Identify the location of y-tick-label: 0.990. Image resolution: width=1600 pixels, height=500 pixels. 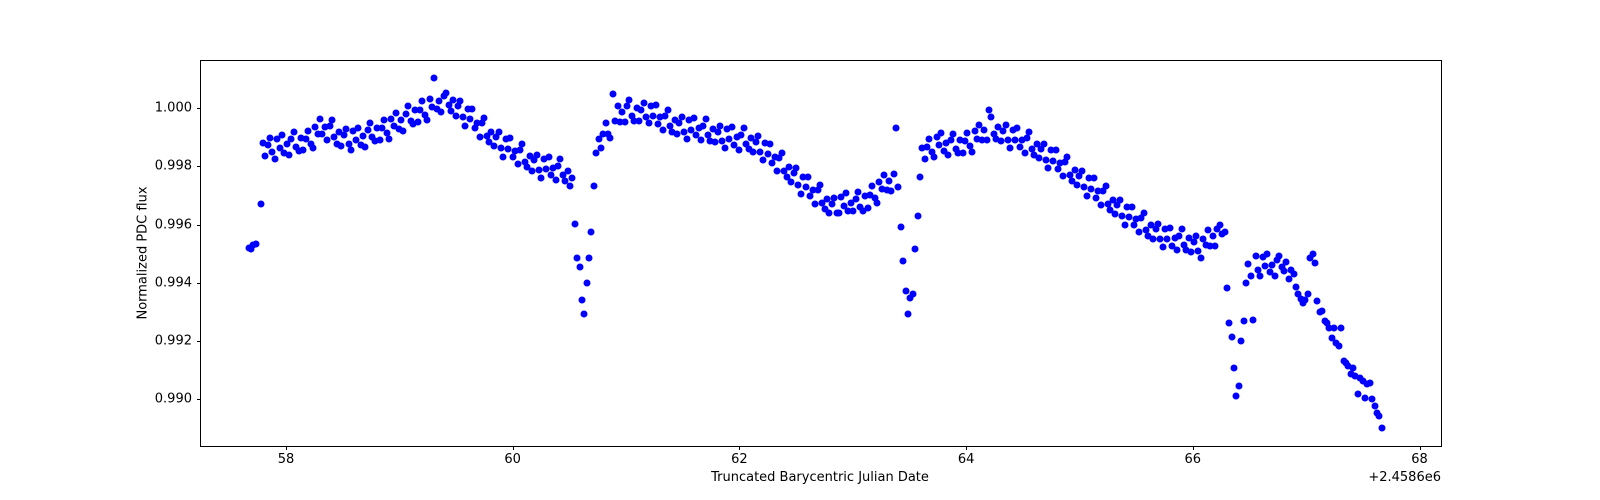
(173, 399).